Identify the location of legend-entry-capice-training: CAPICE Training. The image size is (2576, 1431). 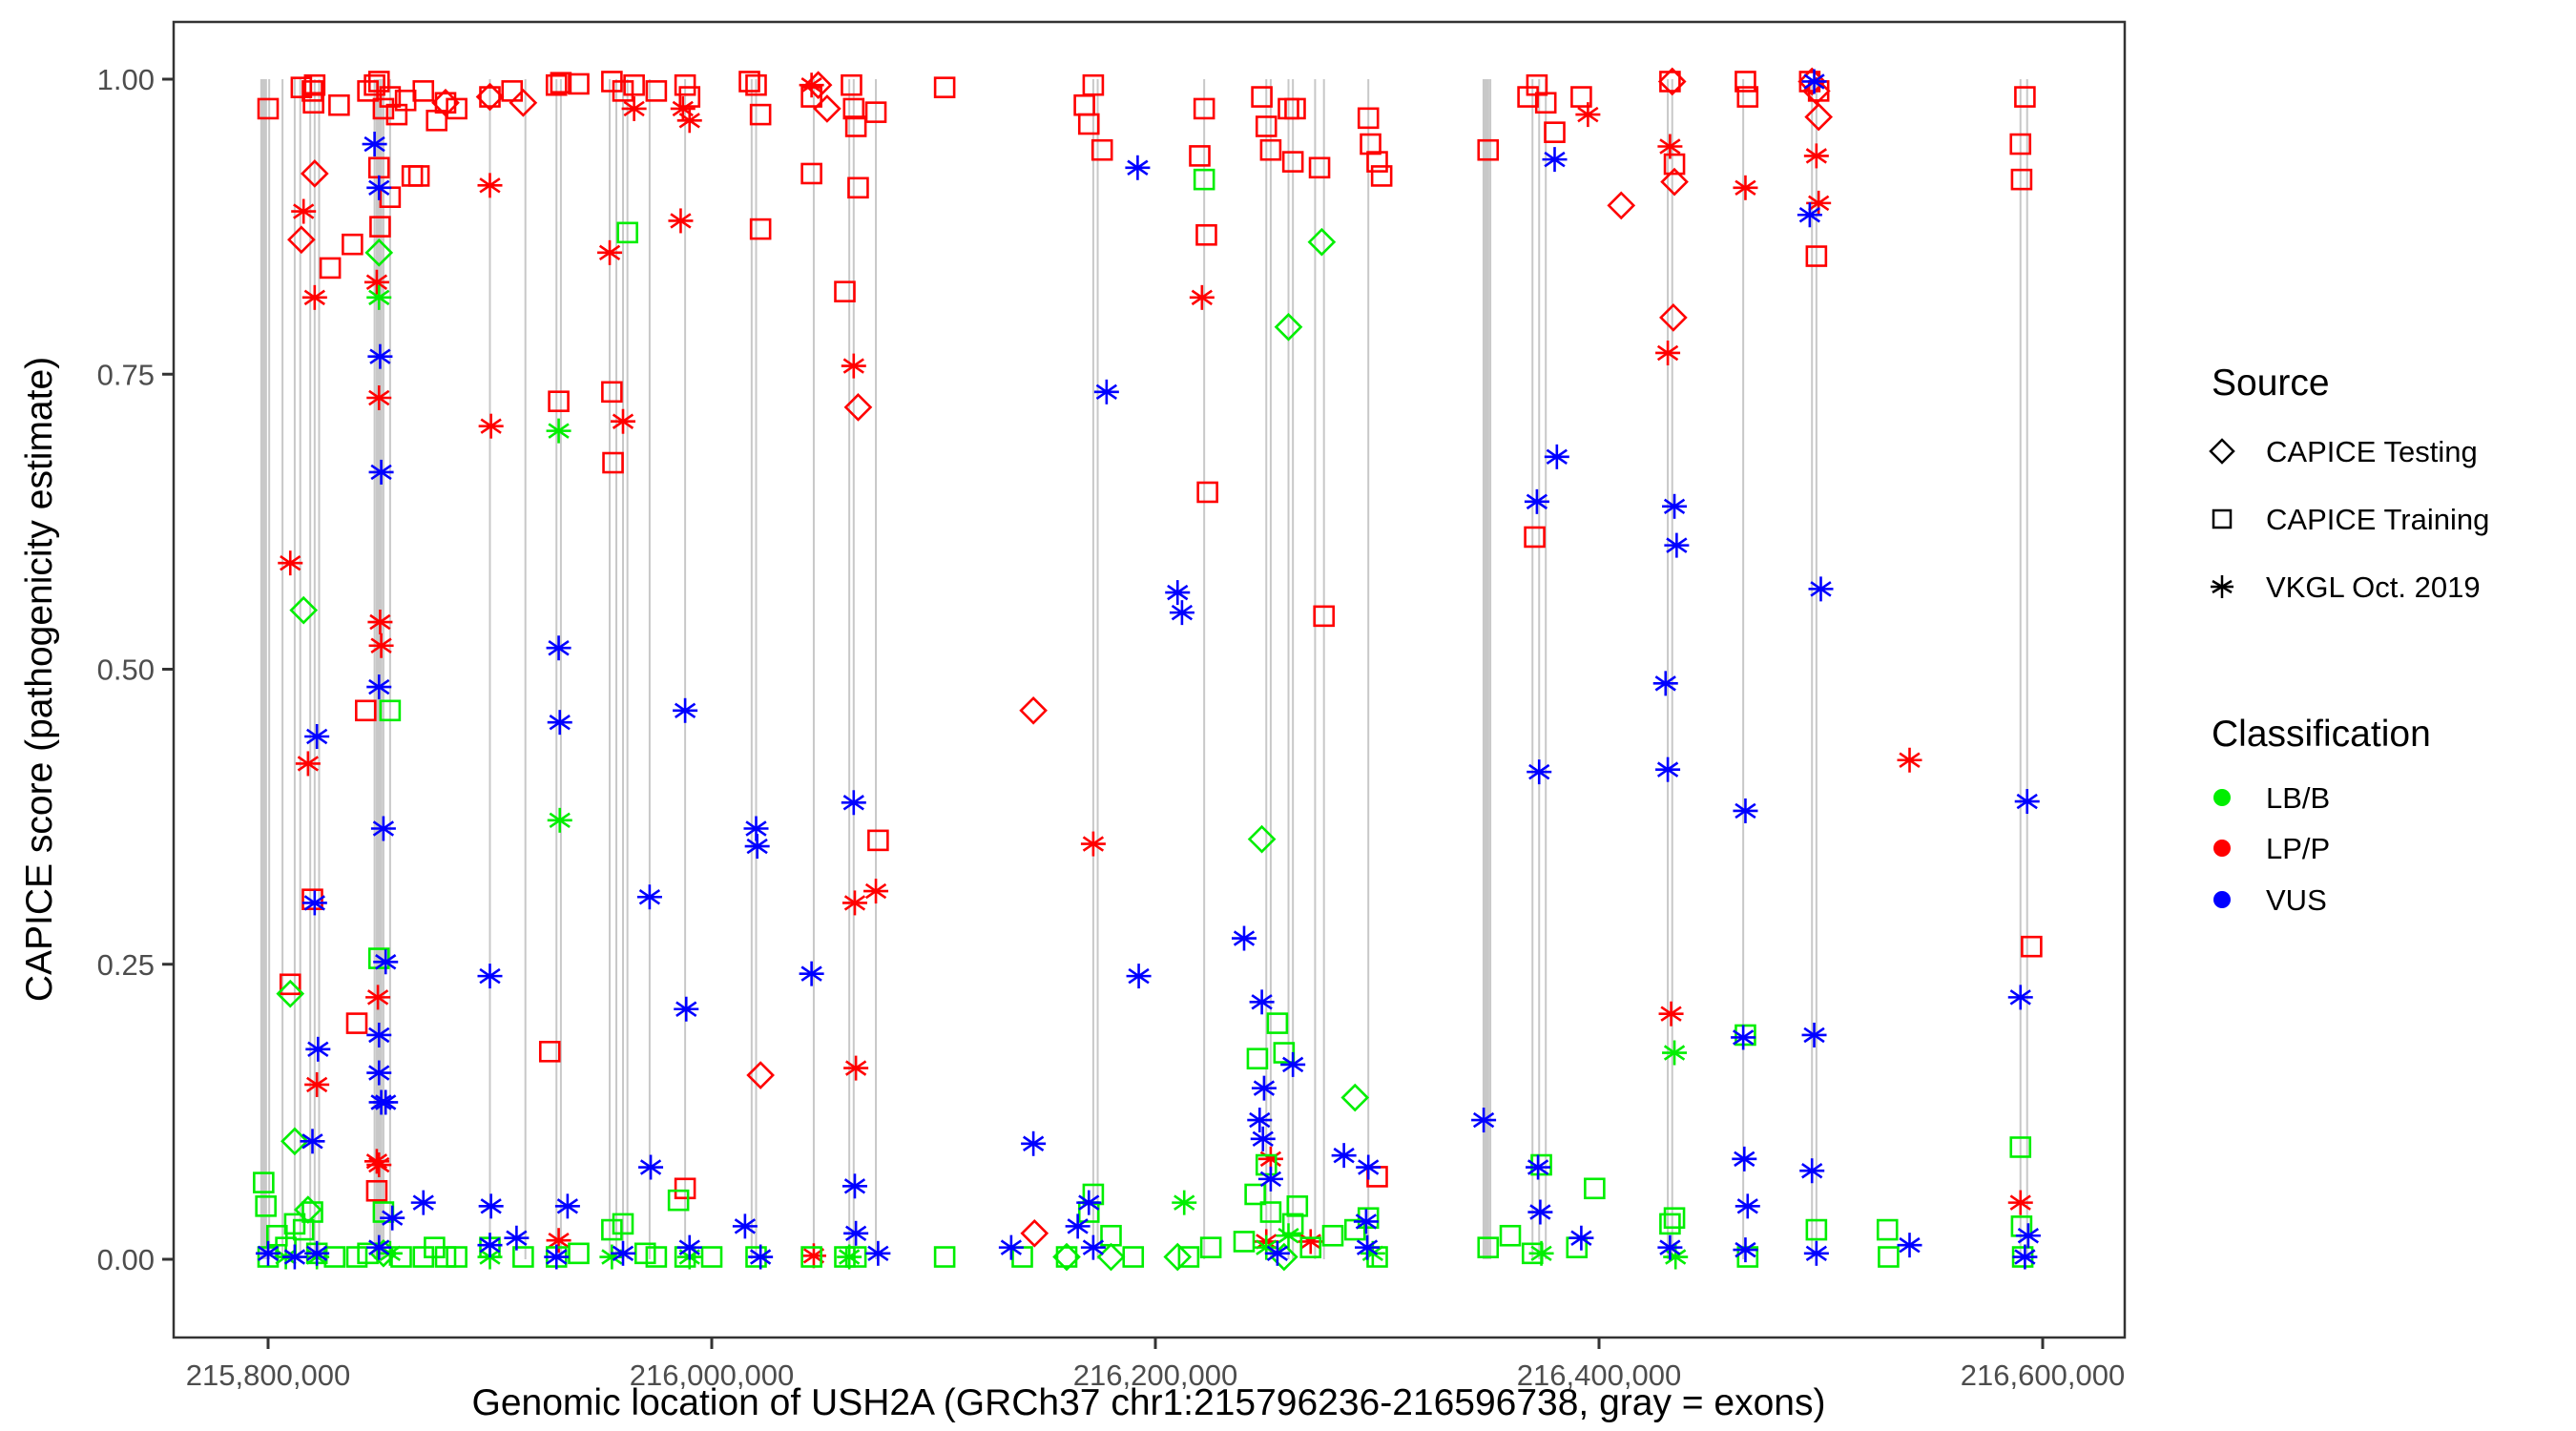
(2350, 519).